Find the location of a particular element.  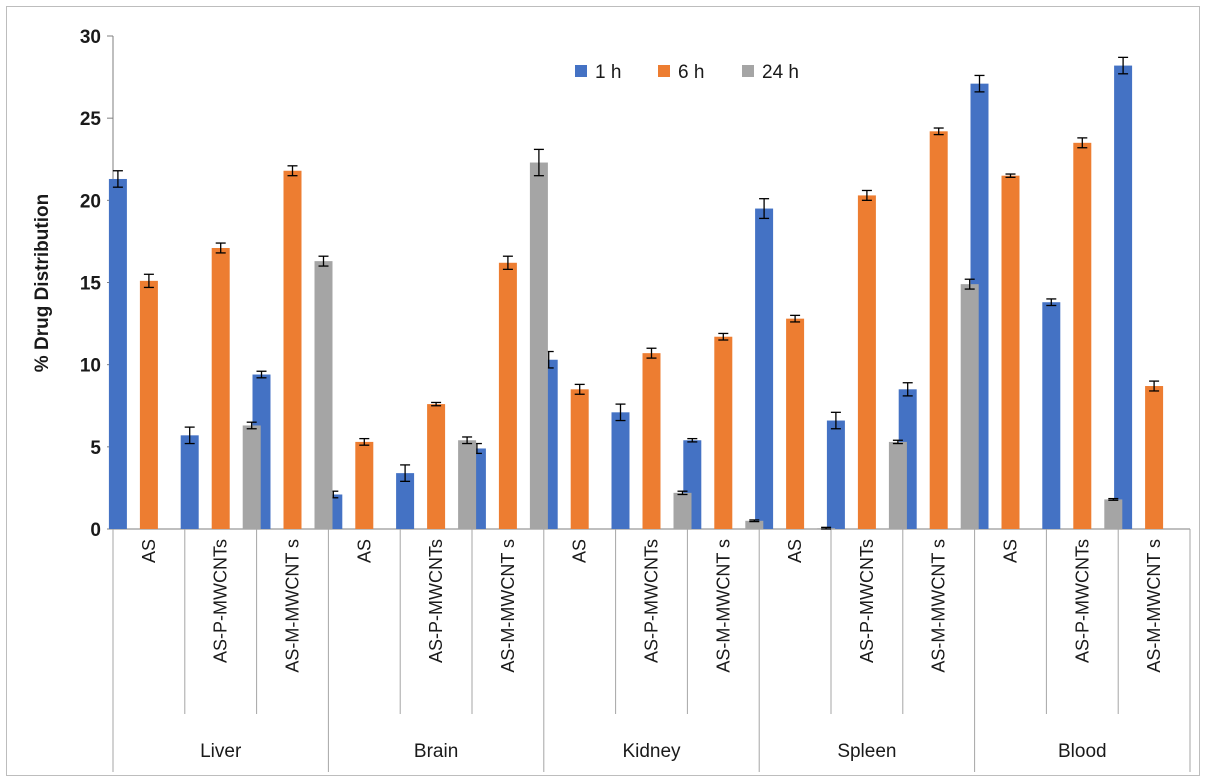

y-tick-label: 15 is located at coordinates (91, 284).